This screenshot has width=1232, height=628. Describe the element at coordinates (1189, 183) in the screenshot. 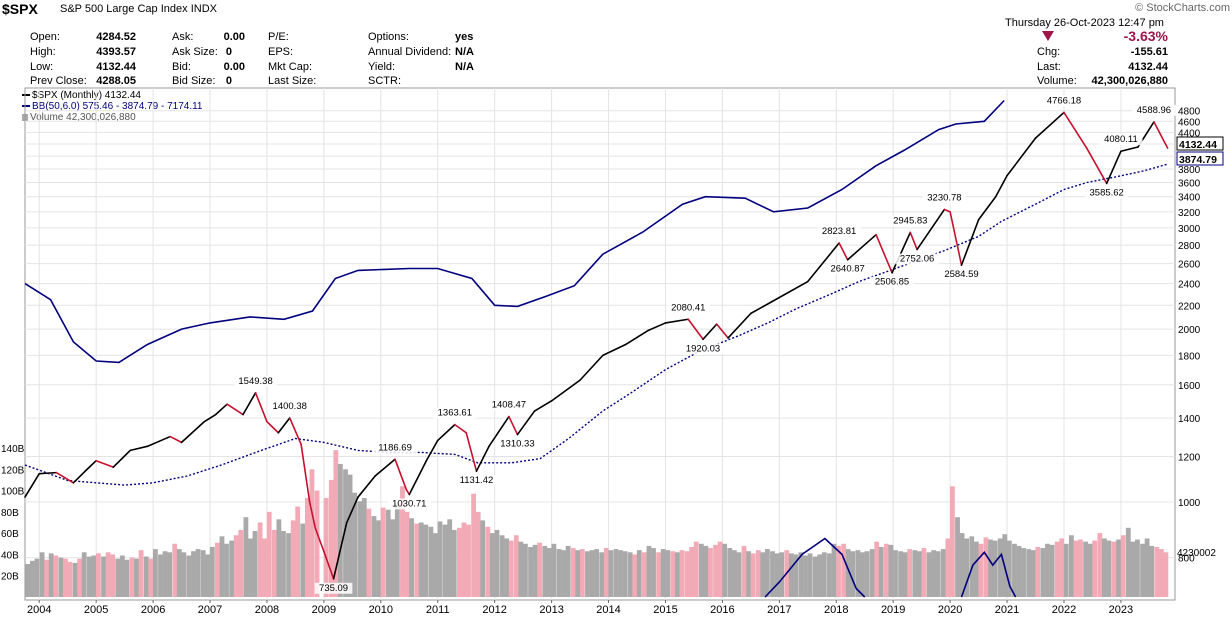

I see `price-tick-label: 3600` at that location.